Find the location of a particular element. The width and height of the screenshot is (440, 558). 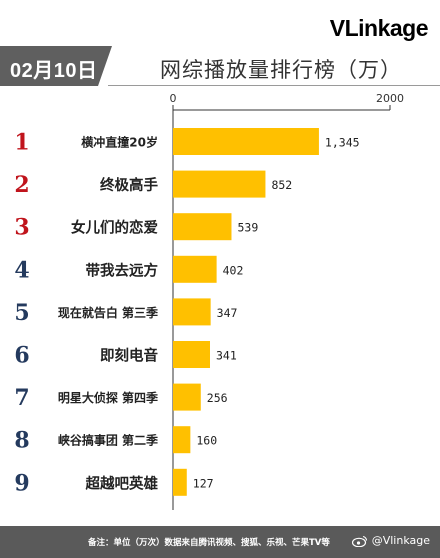

vlinkage-logo: VLinkage is located at coordinates (379, 28).